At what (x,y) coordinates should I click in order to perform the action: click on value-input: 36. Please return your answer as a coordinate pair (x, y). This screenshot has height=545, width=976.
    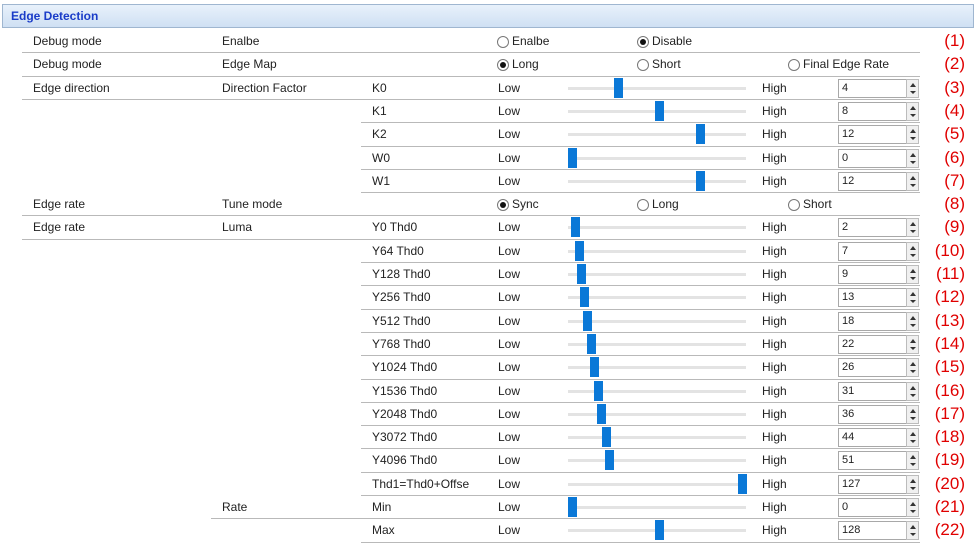
    Looking at the image, I should click on (872, 414).